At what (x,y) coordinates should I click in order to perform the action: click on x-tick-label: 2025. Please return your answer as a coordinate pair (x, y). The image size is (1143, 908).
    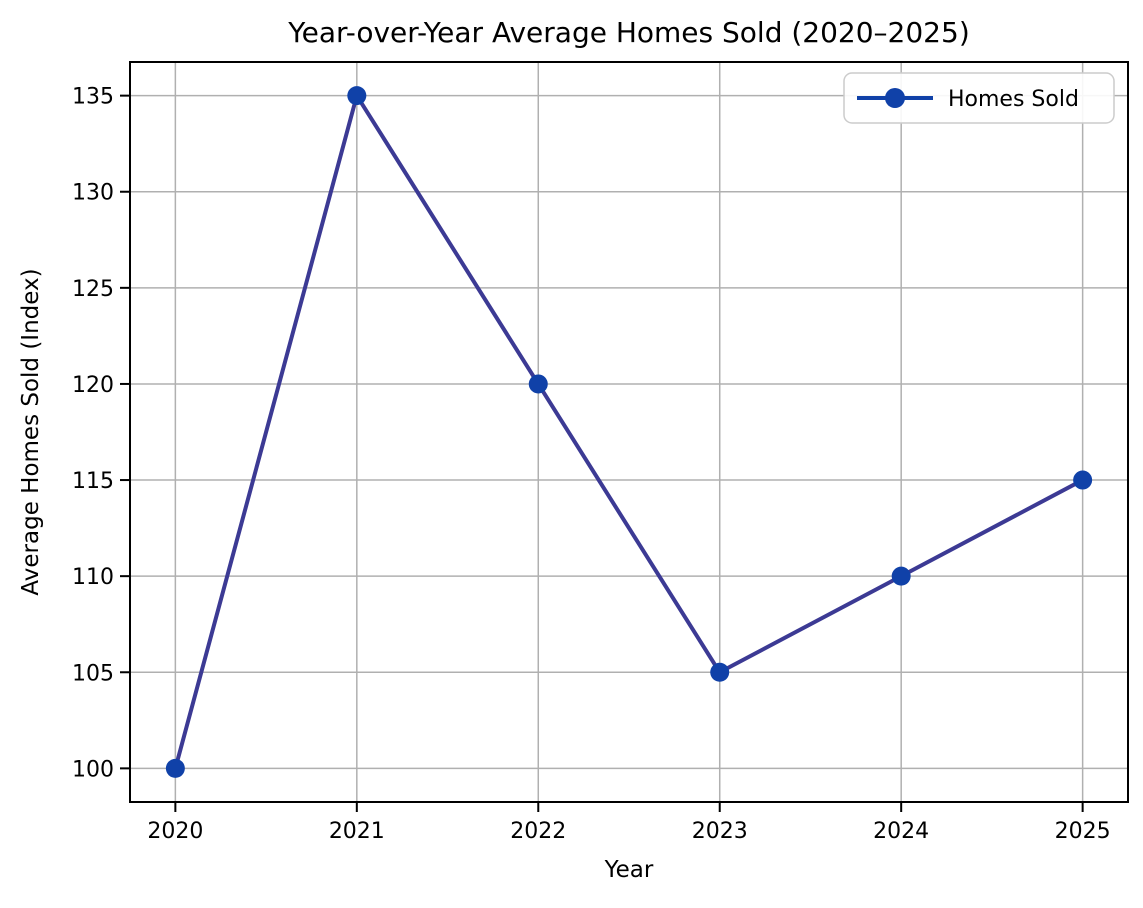
    Looking at the image, I should click on (1083, 831).